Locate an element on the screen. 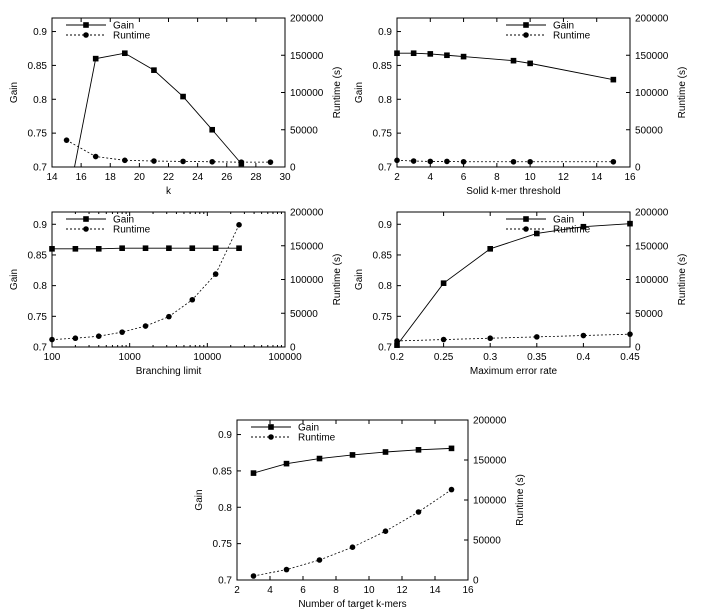  x-tick-label: 1000 is located at coordinates (130, 357).